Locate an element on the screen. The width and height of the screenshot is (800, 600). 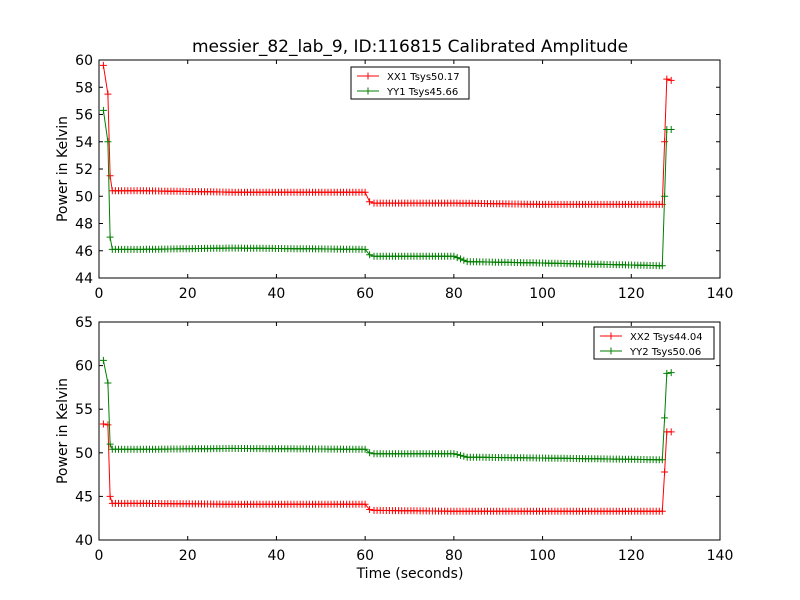
y-tick-label: 46 is located at coordinates (84, 252).